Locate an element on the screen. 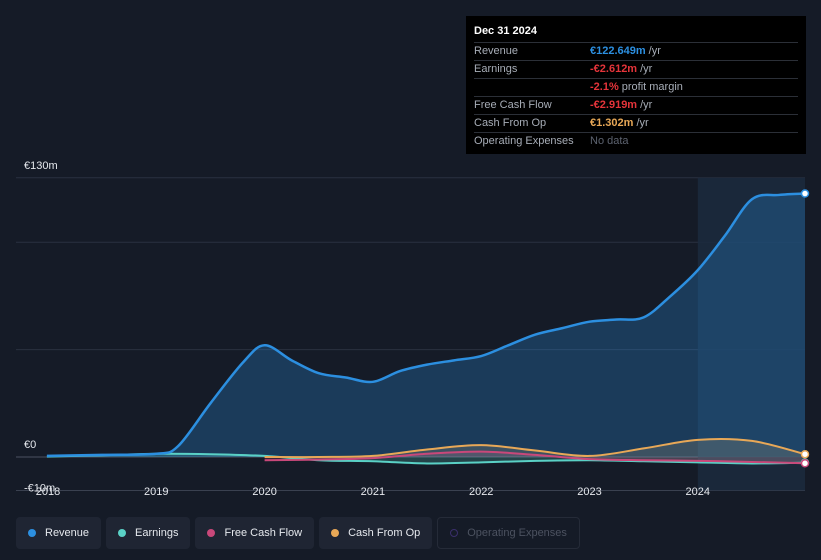 Image resolution: width=821 pixels, height=560 pixels. legend-item: Earnings is located at coordinates (148, 533).